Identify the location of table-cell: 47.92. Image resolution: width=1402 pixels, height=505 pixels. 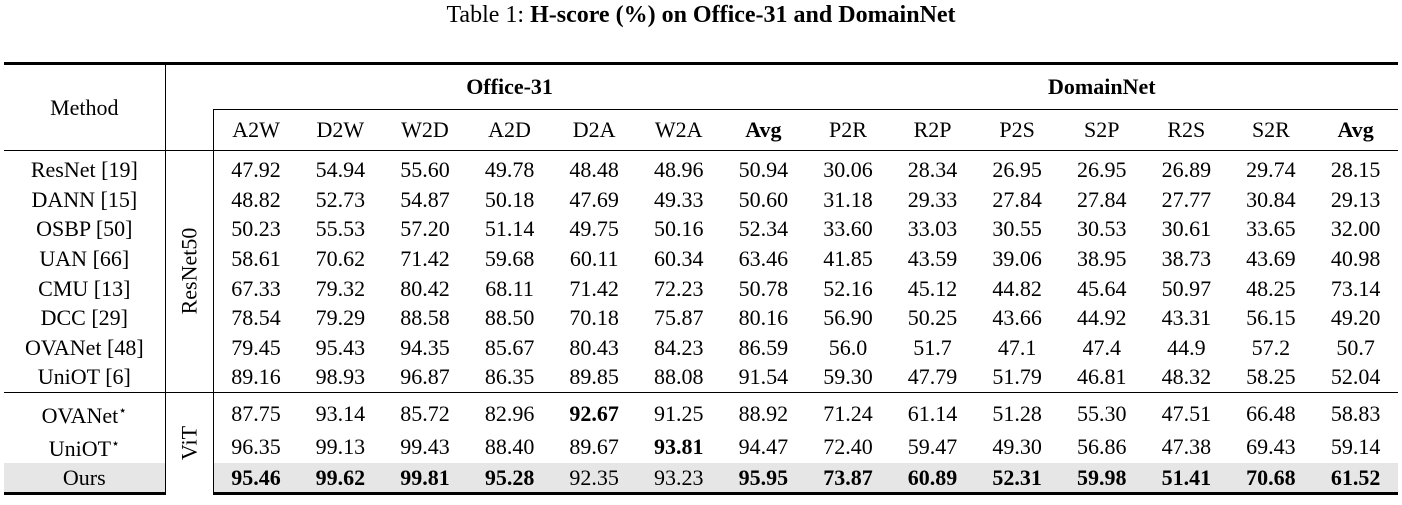
(256, 167).